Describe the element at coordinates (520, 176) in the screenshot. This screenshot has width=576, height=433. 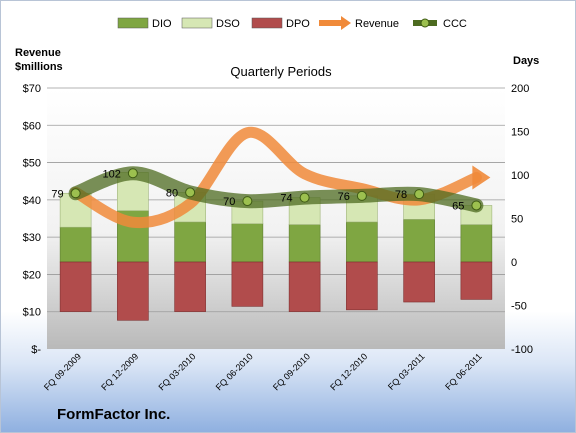
I see `right-tick-label: 100` at that location.